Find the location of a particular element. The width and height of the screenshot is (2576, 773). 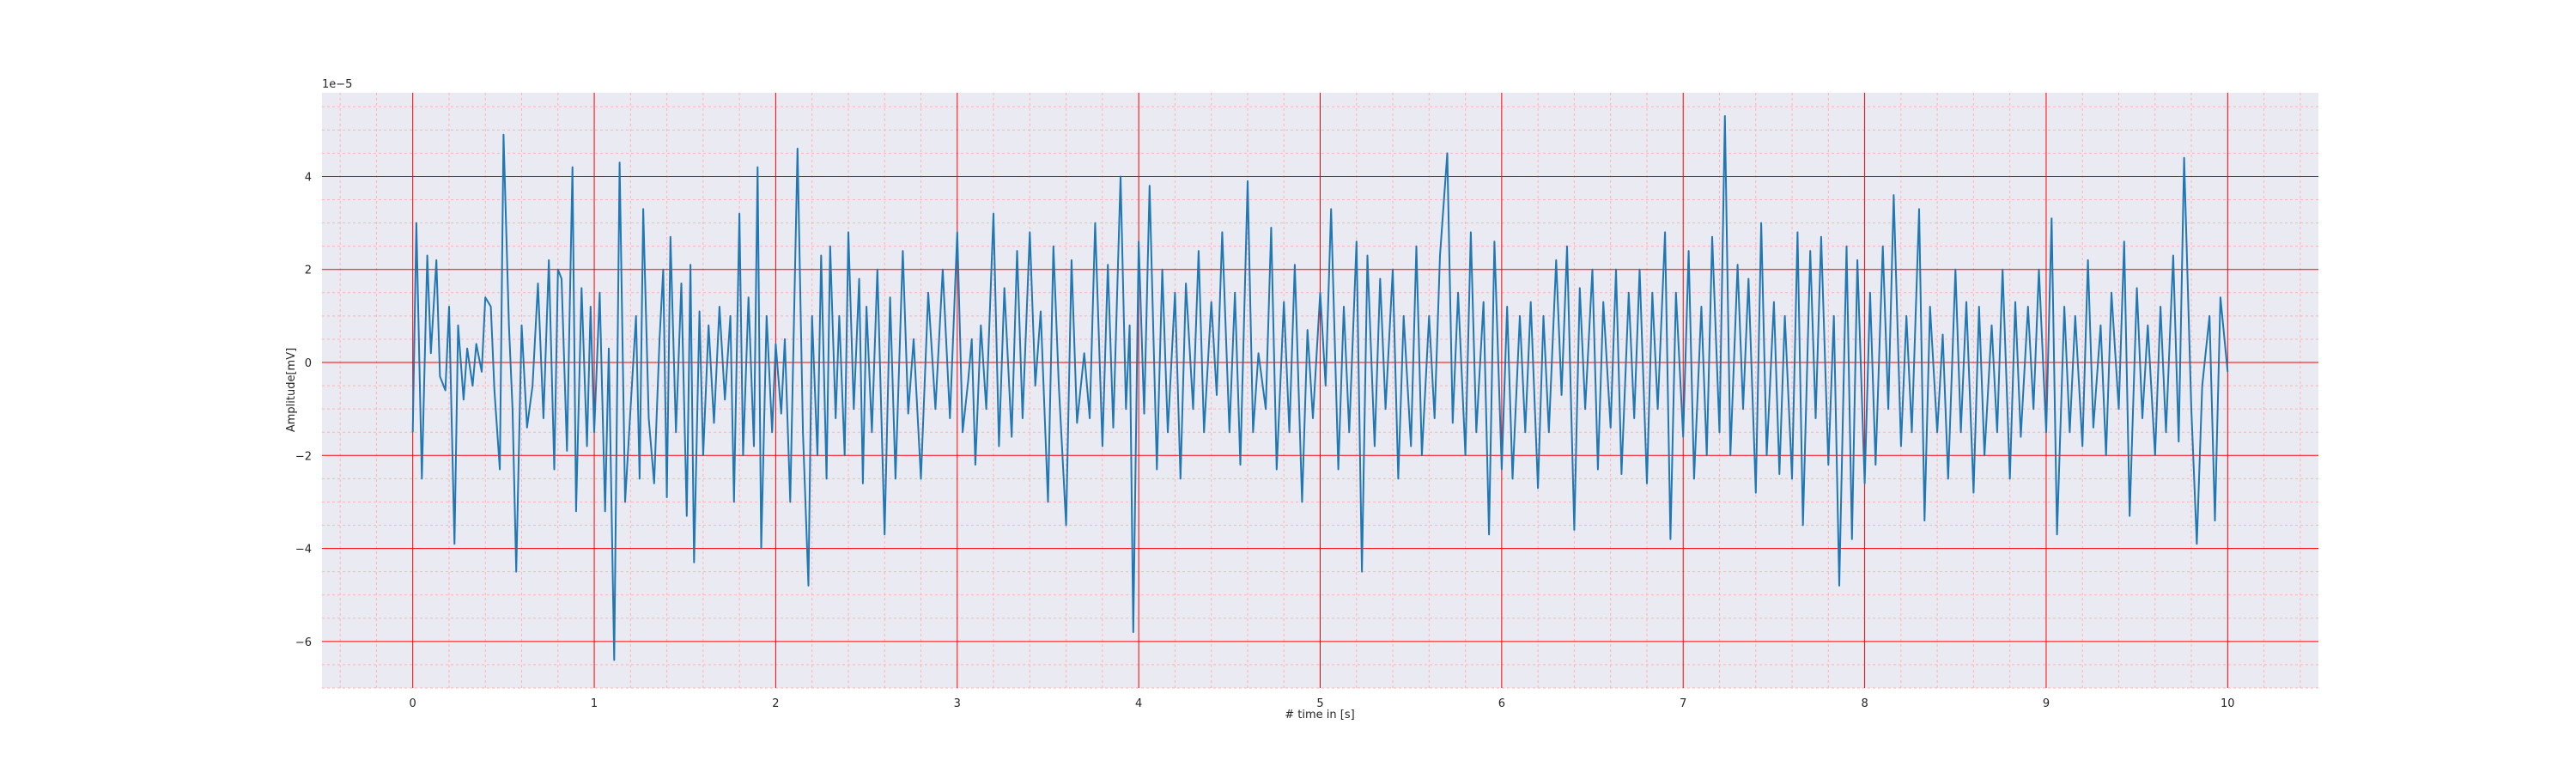

x-axis-ticks: 0 1 2 3 4 5 6 7 8 9 10 is located at coordinates (1323, 703).